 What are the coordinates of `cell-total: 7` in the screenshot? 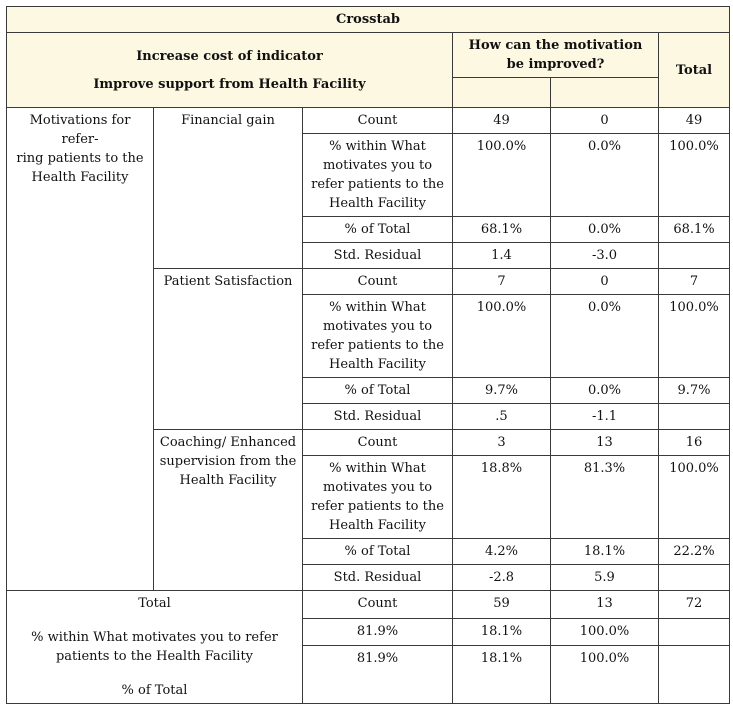 It's located at (694, 281).